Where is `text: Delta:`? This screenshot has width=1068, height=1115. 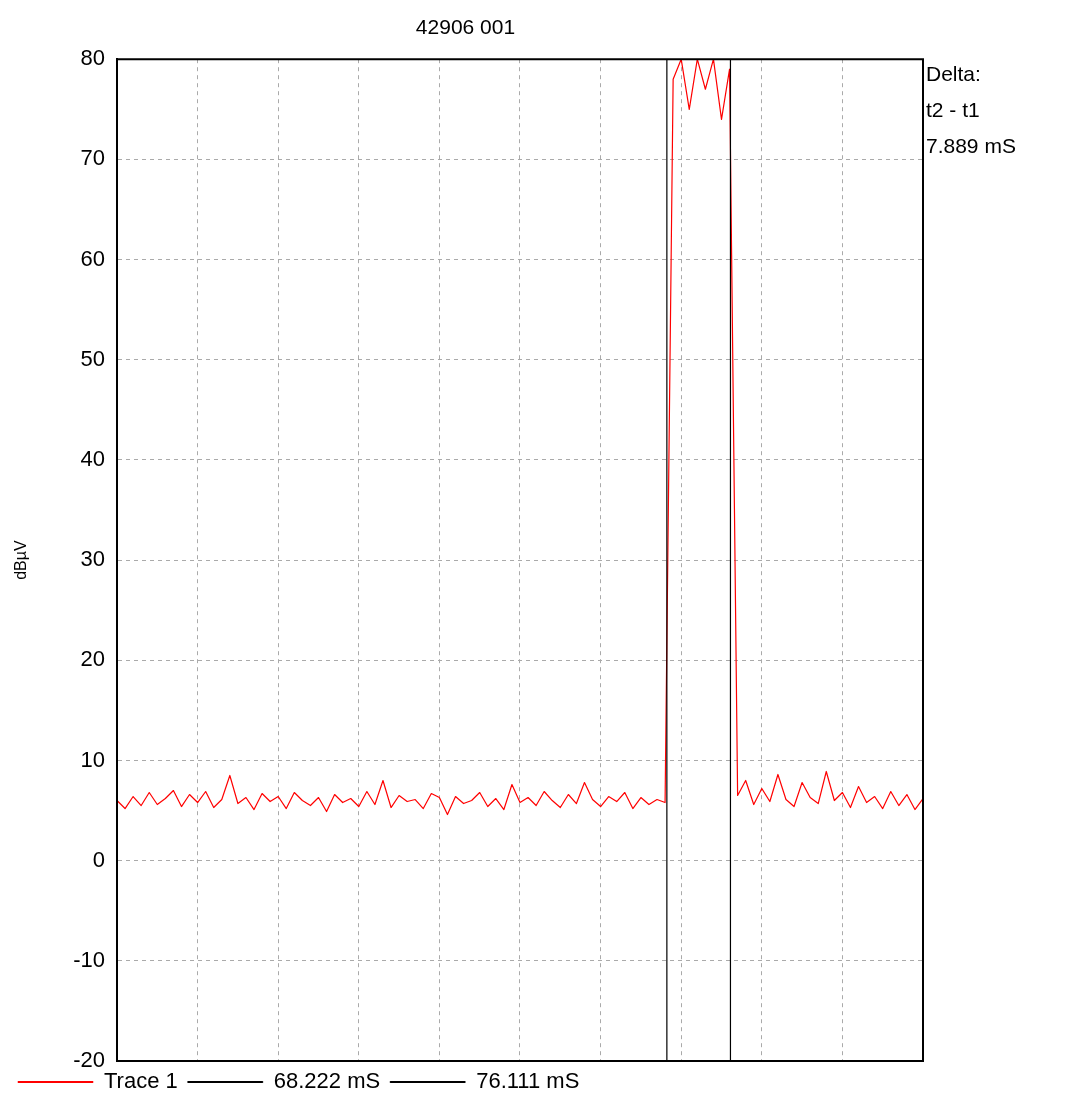 text: Delta: is located at coordinates (953, 74).